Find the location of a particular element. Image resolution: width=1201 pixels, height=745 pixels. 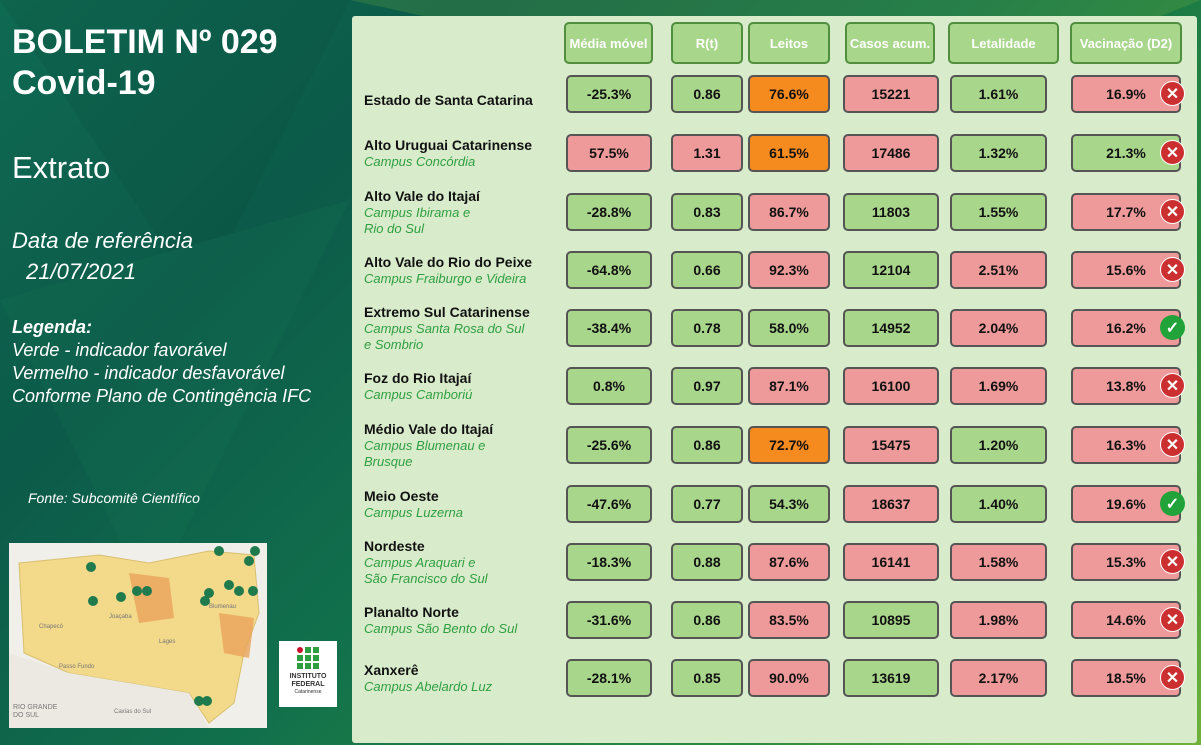

value-leitos: 87.1% is located at coordinates (789, 386).